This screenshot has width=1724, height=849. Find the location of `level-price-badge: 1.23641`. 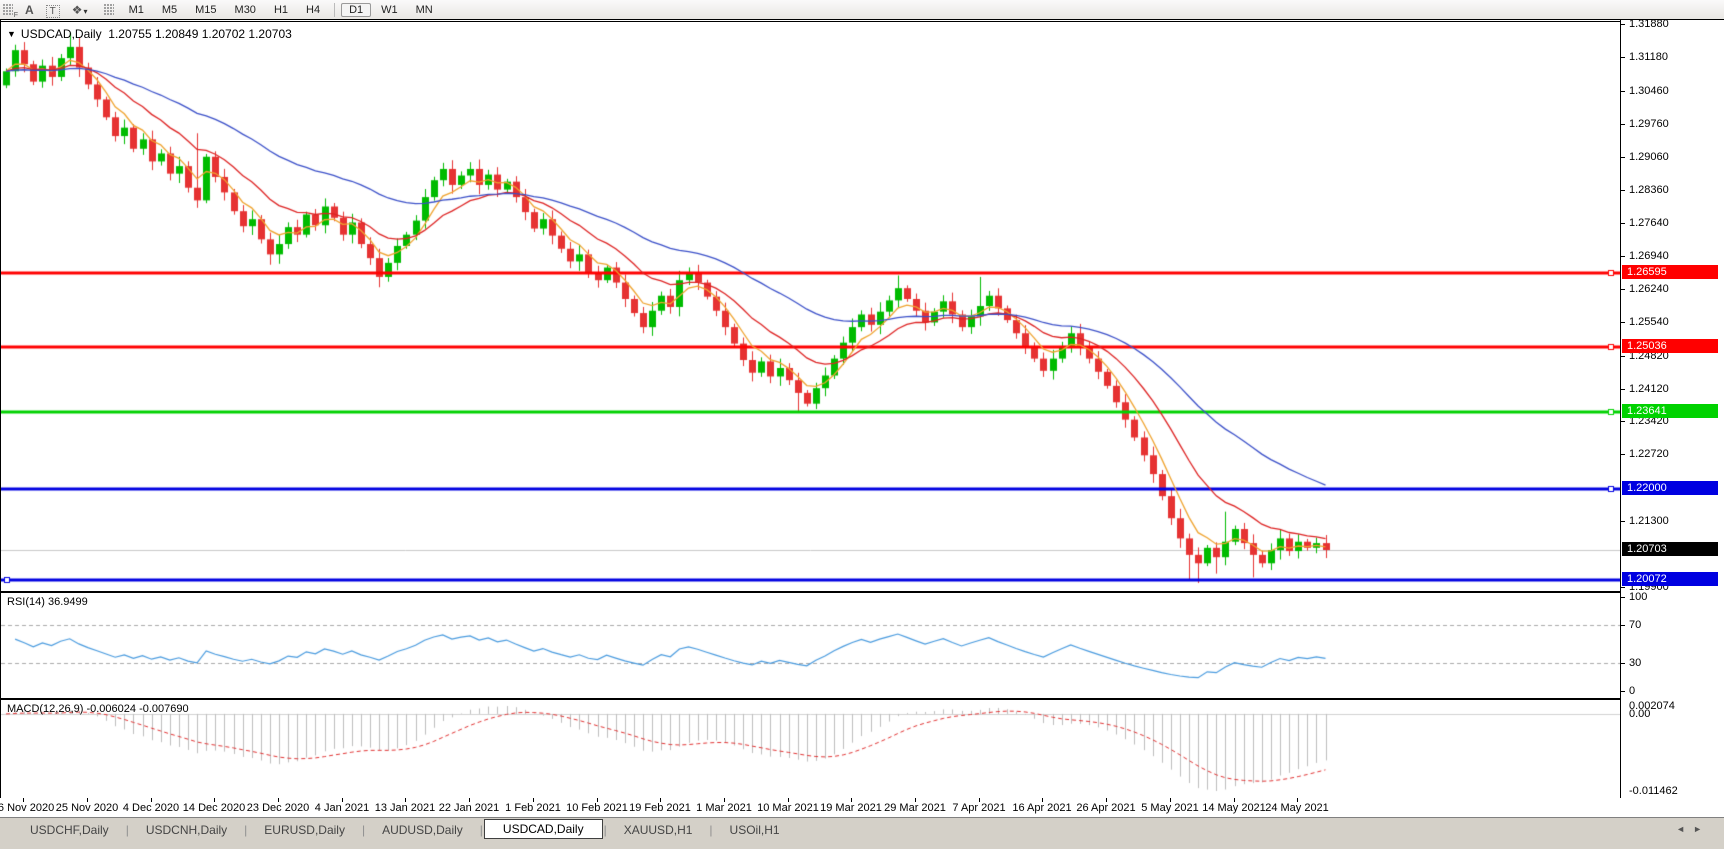

level-price-badge: 1.23641 is located at coordinates (1670, 411).